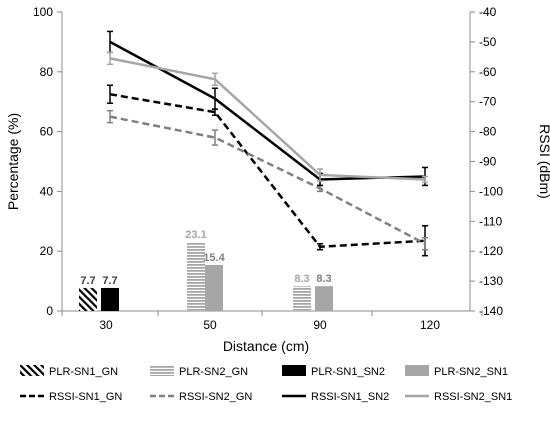 The width and height of the screenshot is (550, 421). Describe the element at coordinates (294, 370) in the screenshot. I see `legend-swatch-plr-sn1-sn2` at that location.